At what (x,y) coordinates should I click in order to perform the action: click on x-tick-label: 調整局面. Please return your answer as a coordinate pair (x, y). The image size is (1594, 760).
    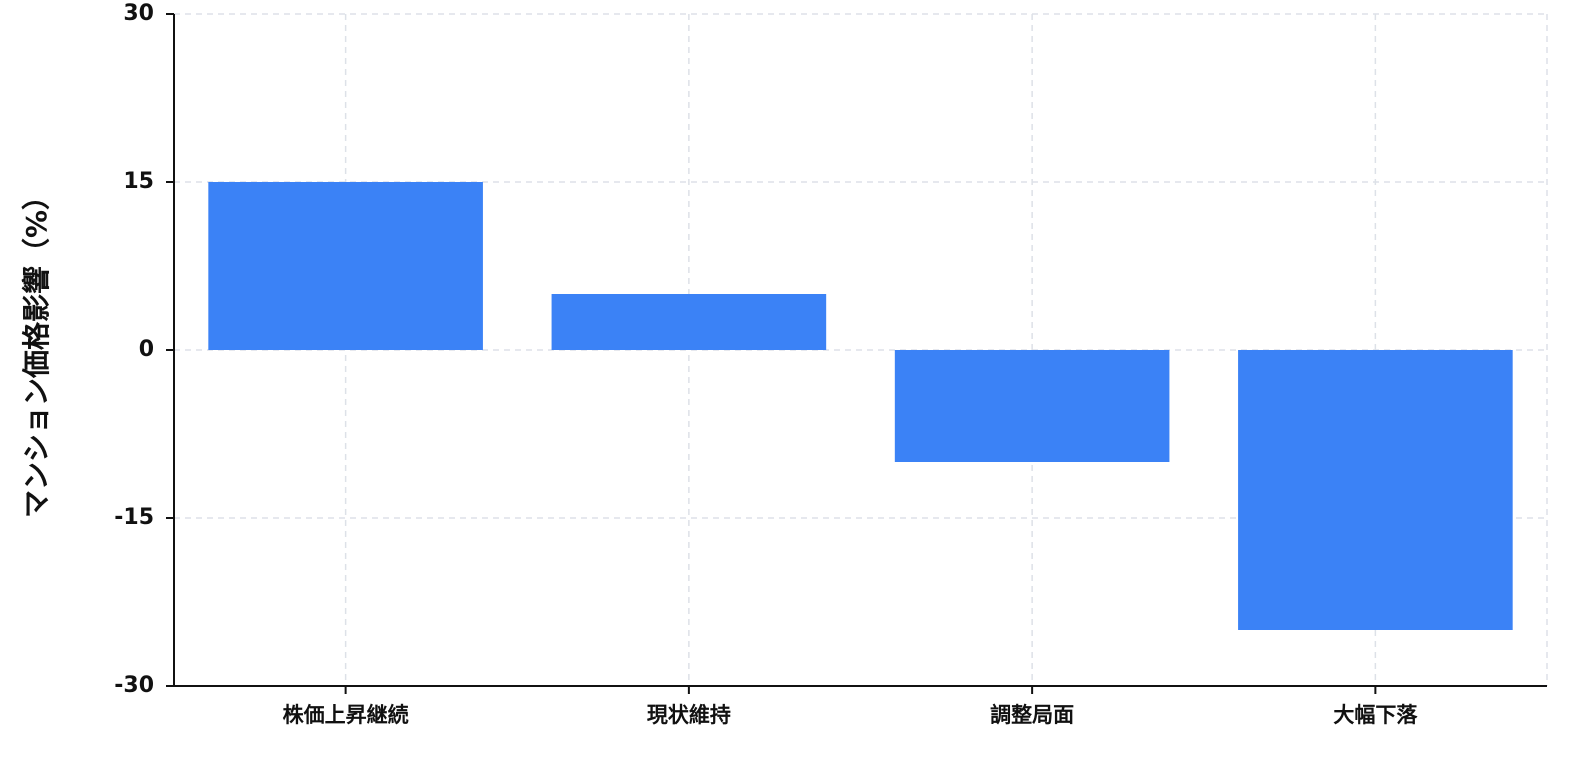
    Looking at the image, I should click on (1032, 715).